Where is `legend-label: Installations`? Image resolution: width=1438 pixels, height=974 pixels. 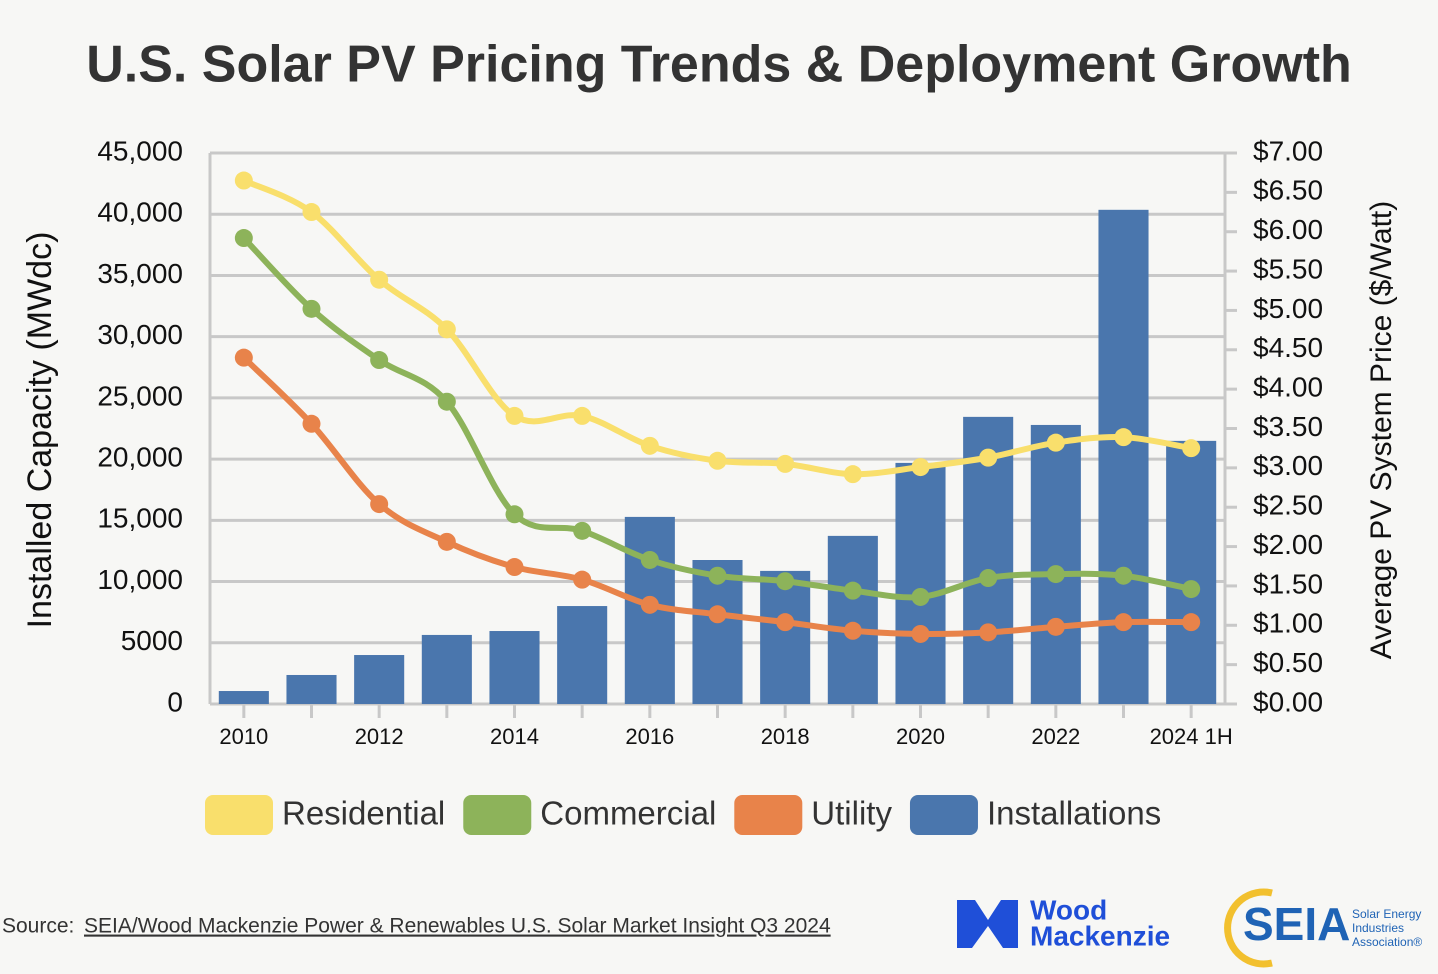 legend-label: Installations is located at coordinates (1074, 813).